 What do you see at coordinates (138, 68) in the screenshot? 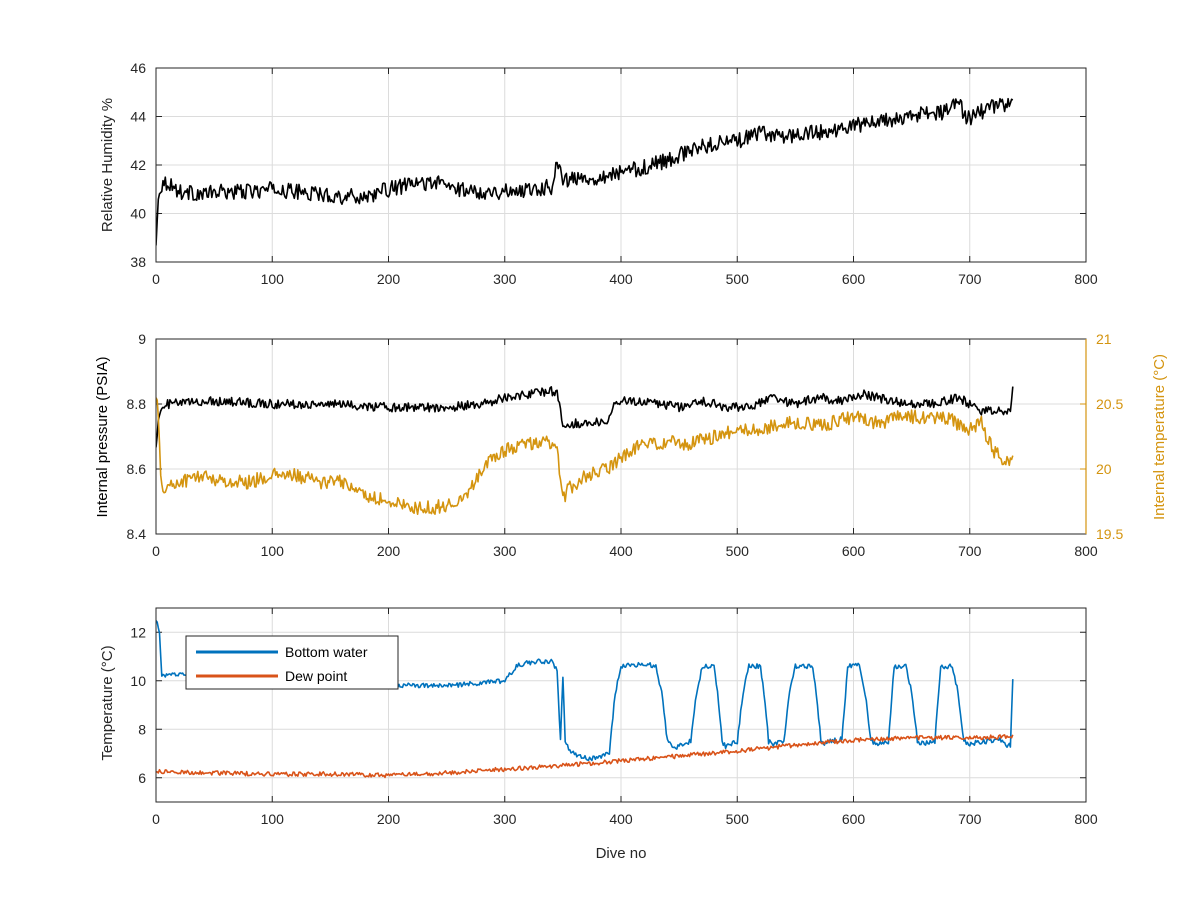
I see `panel1-ytick-label-46: 46` at bounding box center [138, 68].